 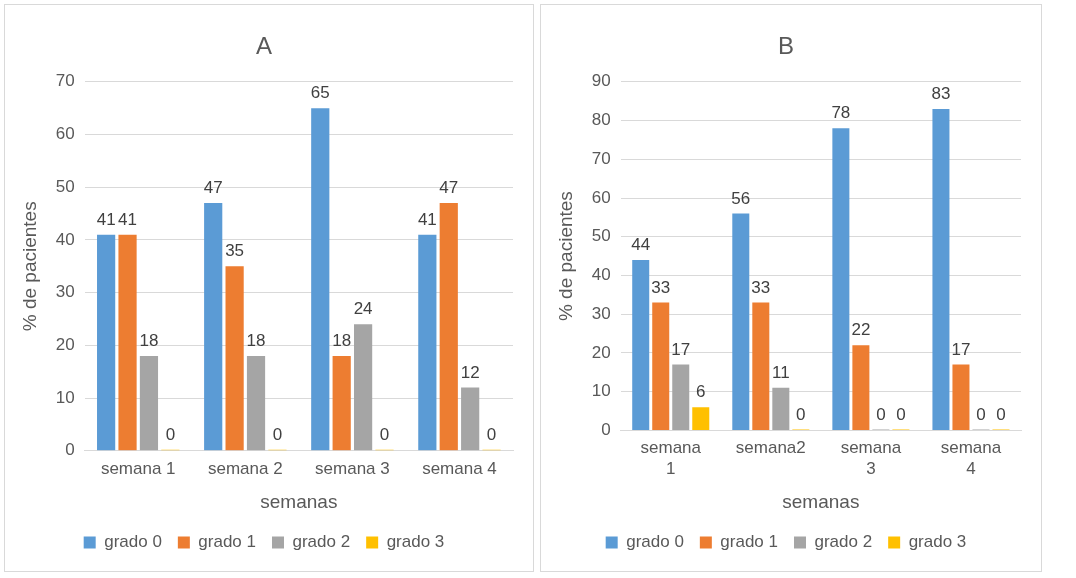 I want to click on data-label: 44, so click(x=641, y=245).